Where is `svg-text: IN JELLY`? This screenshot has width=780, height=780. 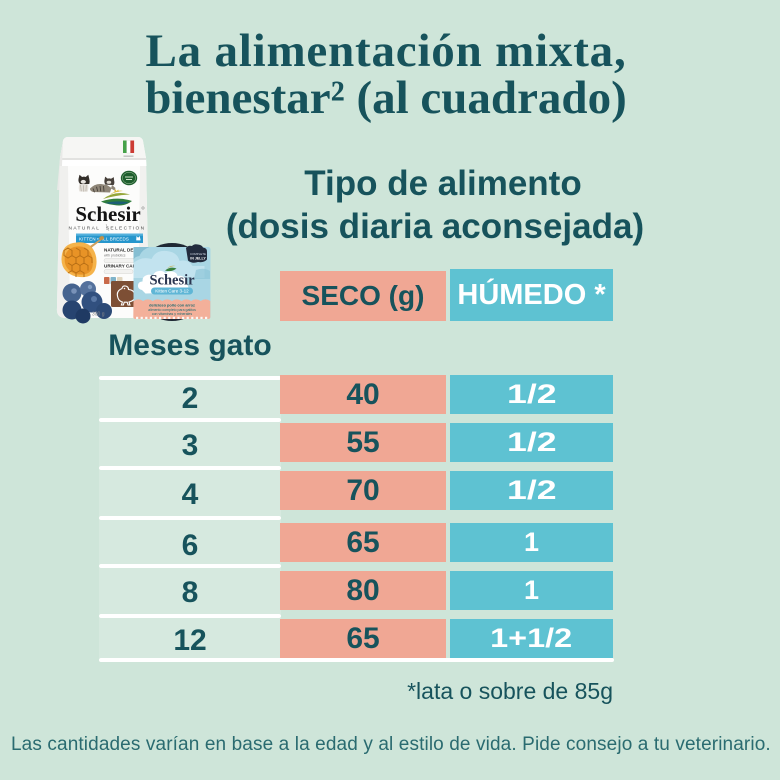
svg-text: IN JELLY is located at coordinates (198, 259).